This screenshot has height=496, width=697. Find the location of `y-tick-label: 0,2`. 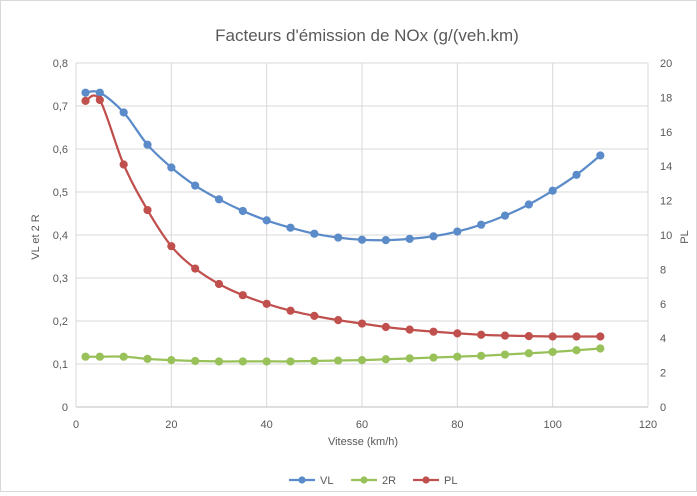

y-tick-label: 0,2 is located at coordinates (60, 322).